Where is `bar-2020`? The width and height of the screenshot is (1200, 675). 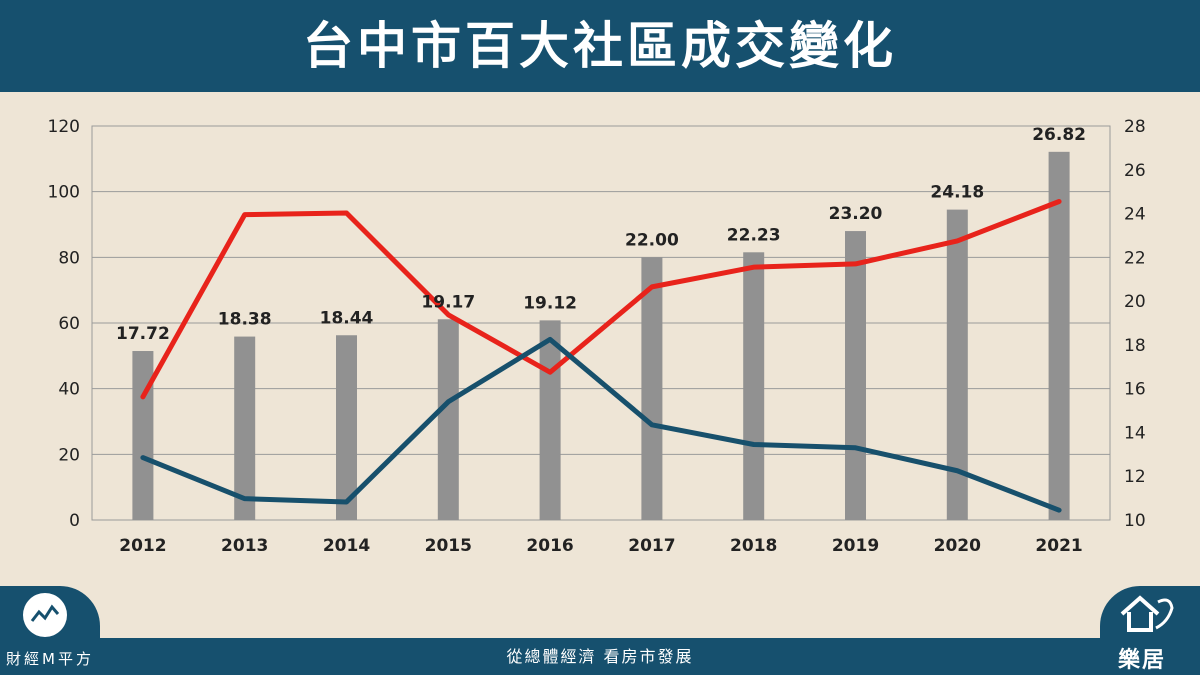
bar-2020 is located at coordinates (957, 365).